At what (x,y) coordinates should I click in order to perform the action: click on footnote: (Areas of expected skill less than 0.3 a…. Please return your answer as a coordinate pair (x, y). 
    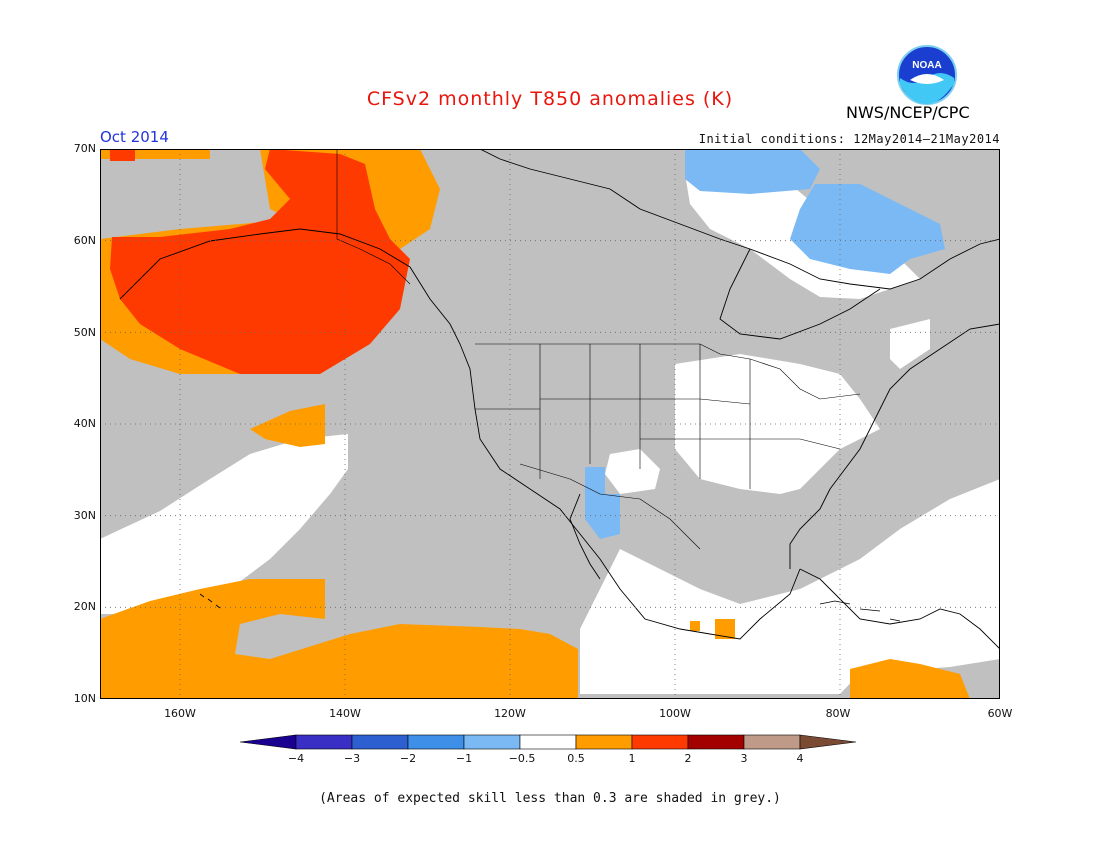
    Looking at the image, I should click on (550, 798).